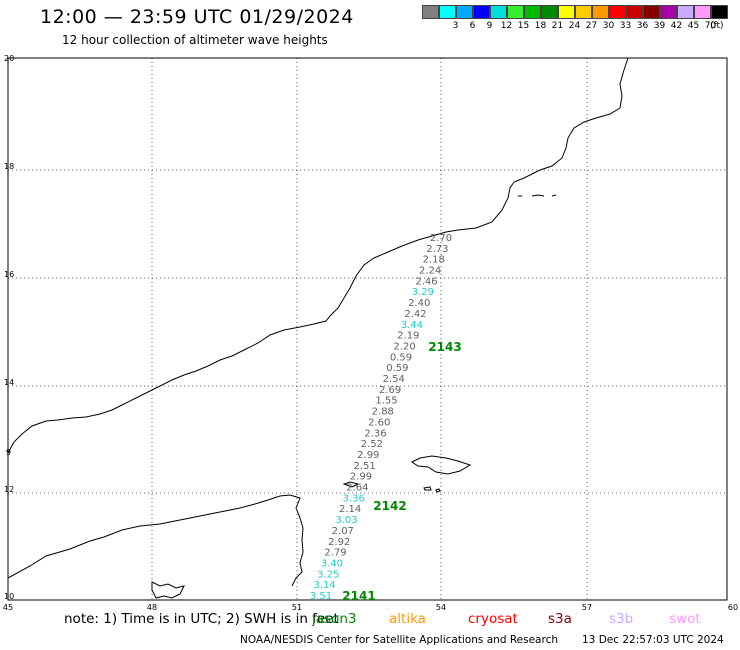  What do you see at coordinates (523, 26) in the screenshot?
I see `legend-label: 15` at bounding box center [523, 26].